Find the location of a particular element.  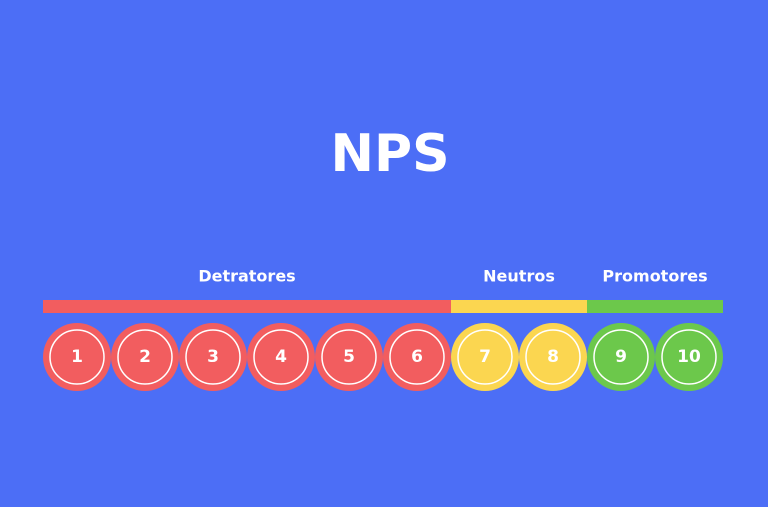

score-label: 6 is located at coordinates (417, 357).